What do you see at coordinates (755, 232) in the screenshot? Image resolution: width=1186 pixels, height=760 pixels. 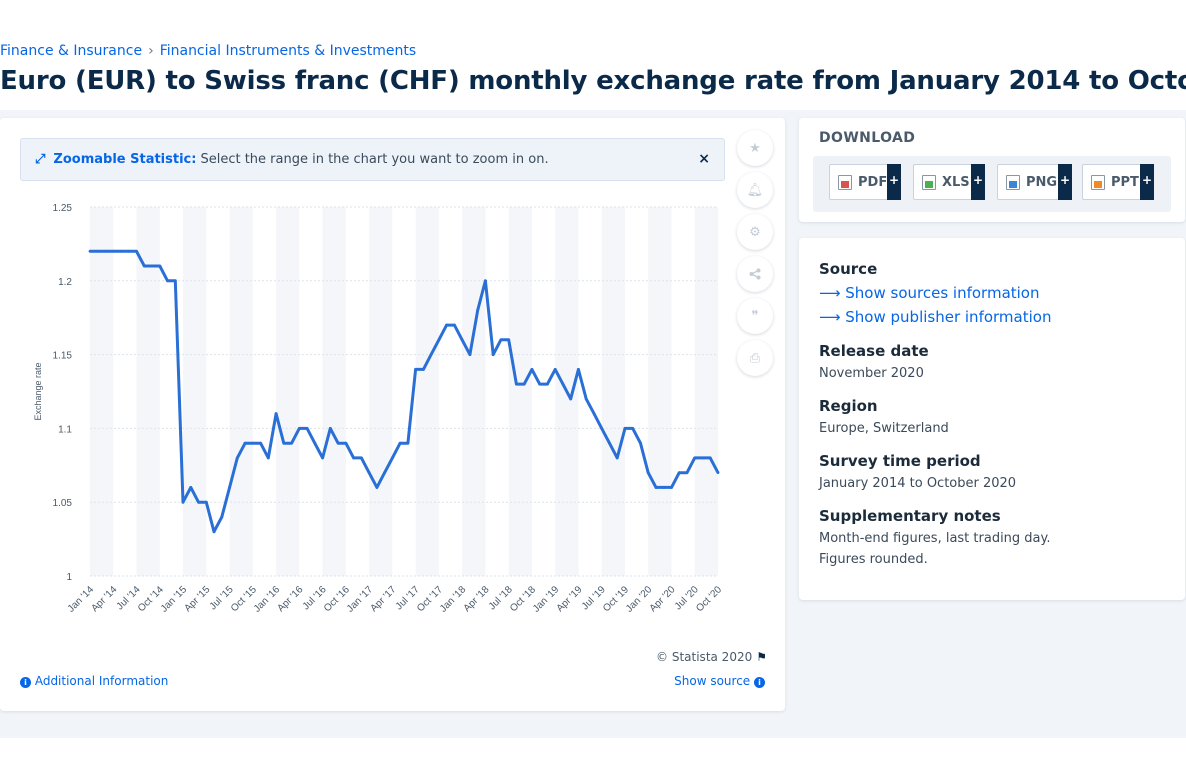 I see `settings-gear-icon: ⚙` at bounding box center [755, 232].